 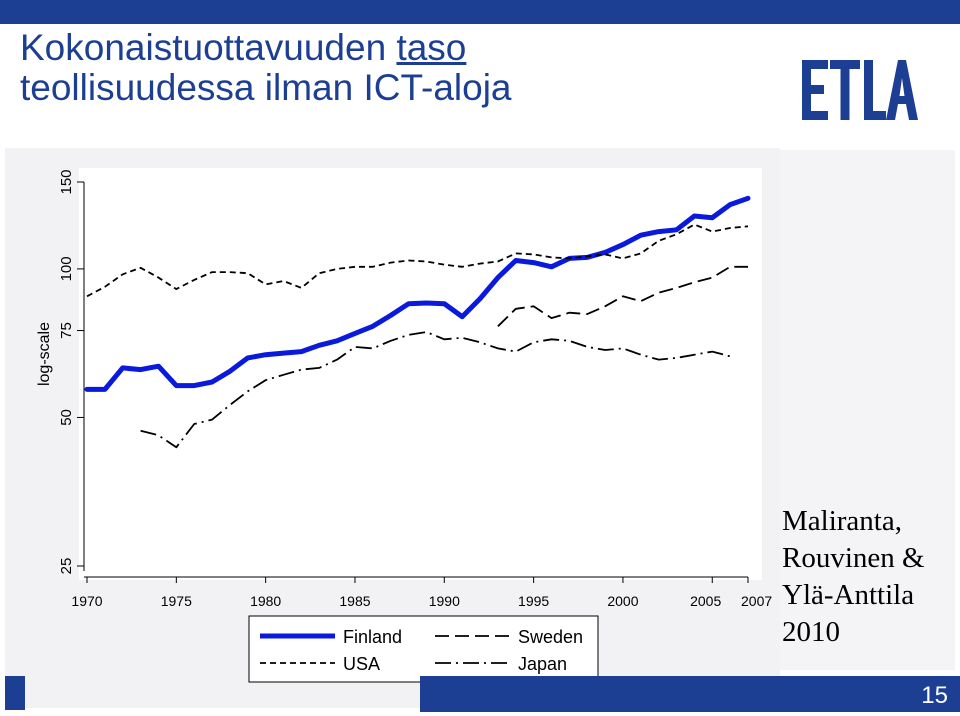 I want to click on y-tick-label-100: 100, so click(x=66, y=268).